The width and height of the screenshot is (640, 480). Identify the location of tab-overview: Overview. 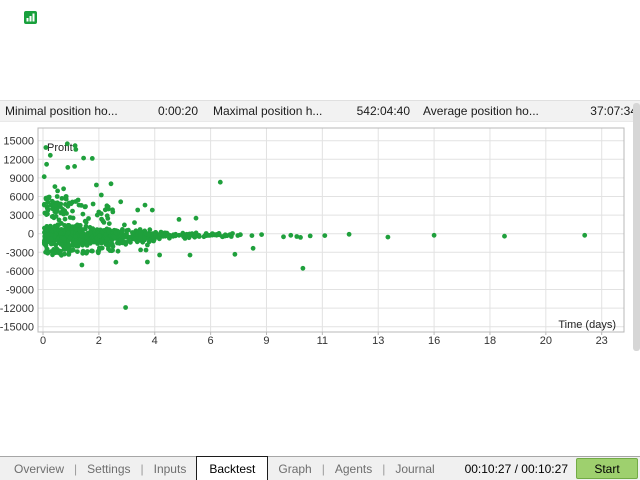
(39, 468).